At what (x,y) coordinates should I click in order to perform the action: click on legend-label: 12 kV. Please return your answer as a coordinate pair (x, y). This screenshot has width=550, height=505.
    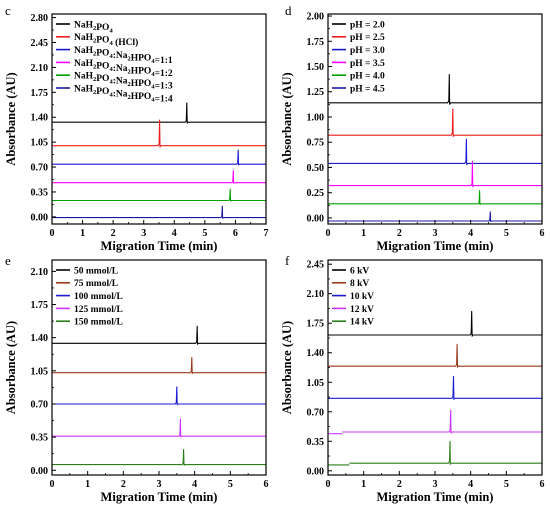
    Looking at the image, I should click on (362, 310).